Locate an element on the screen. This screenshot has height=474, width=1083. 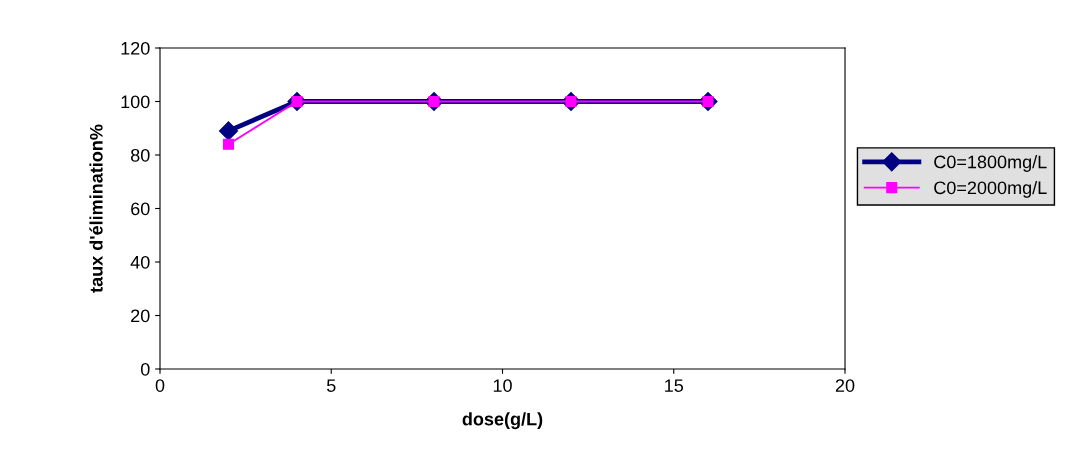
x-tick-label: 15 is located at coordinates (674, 385).